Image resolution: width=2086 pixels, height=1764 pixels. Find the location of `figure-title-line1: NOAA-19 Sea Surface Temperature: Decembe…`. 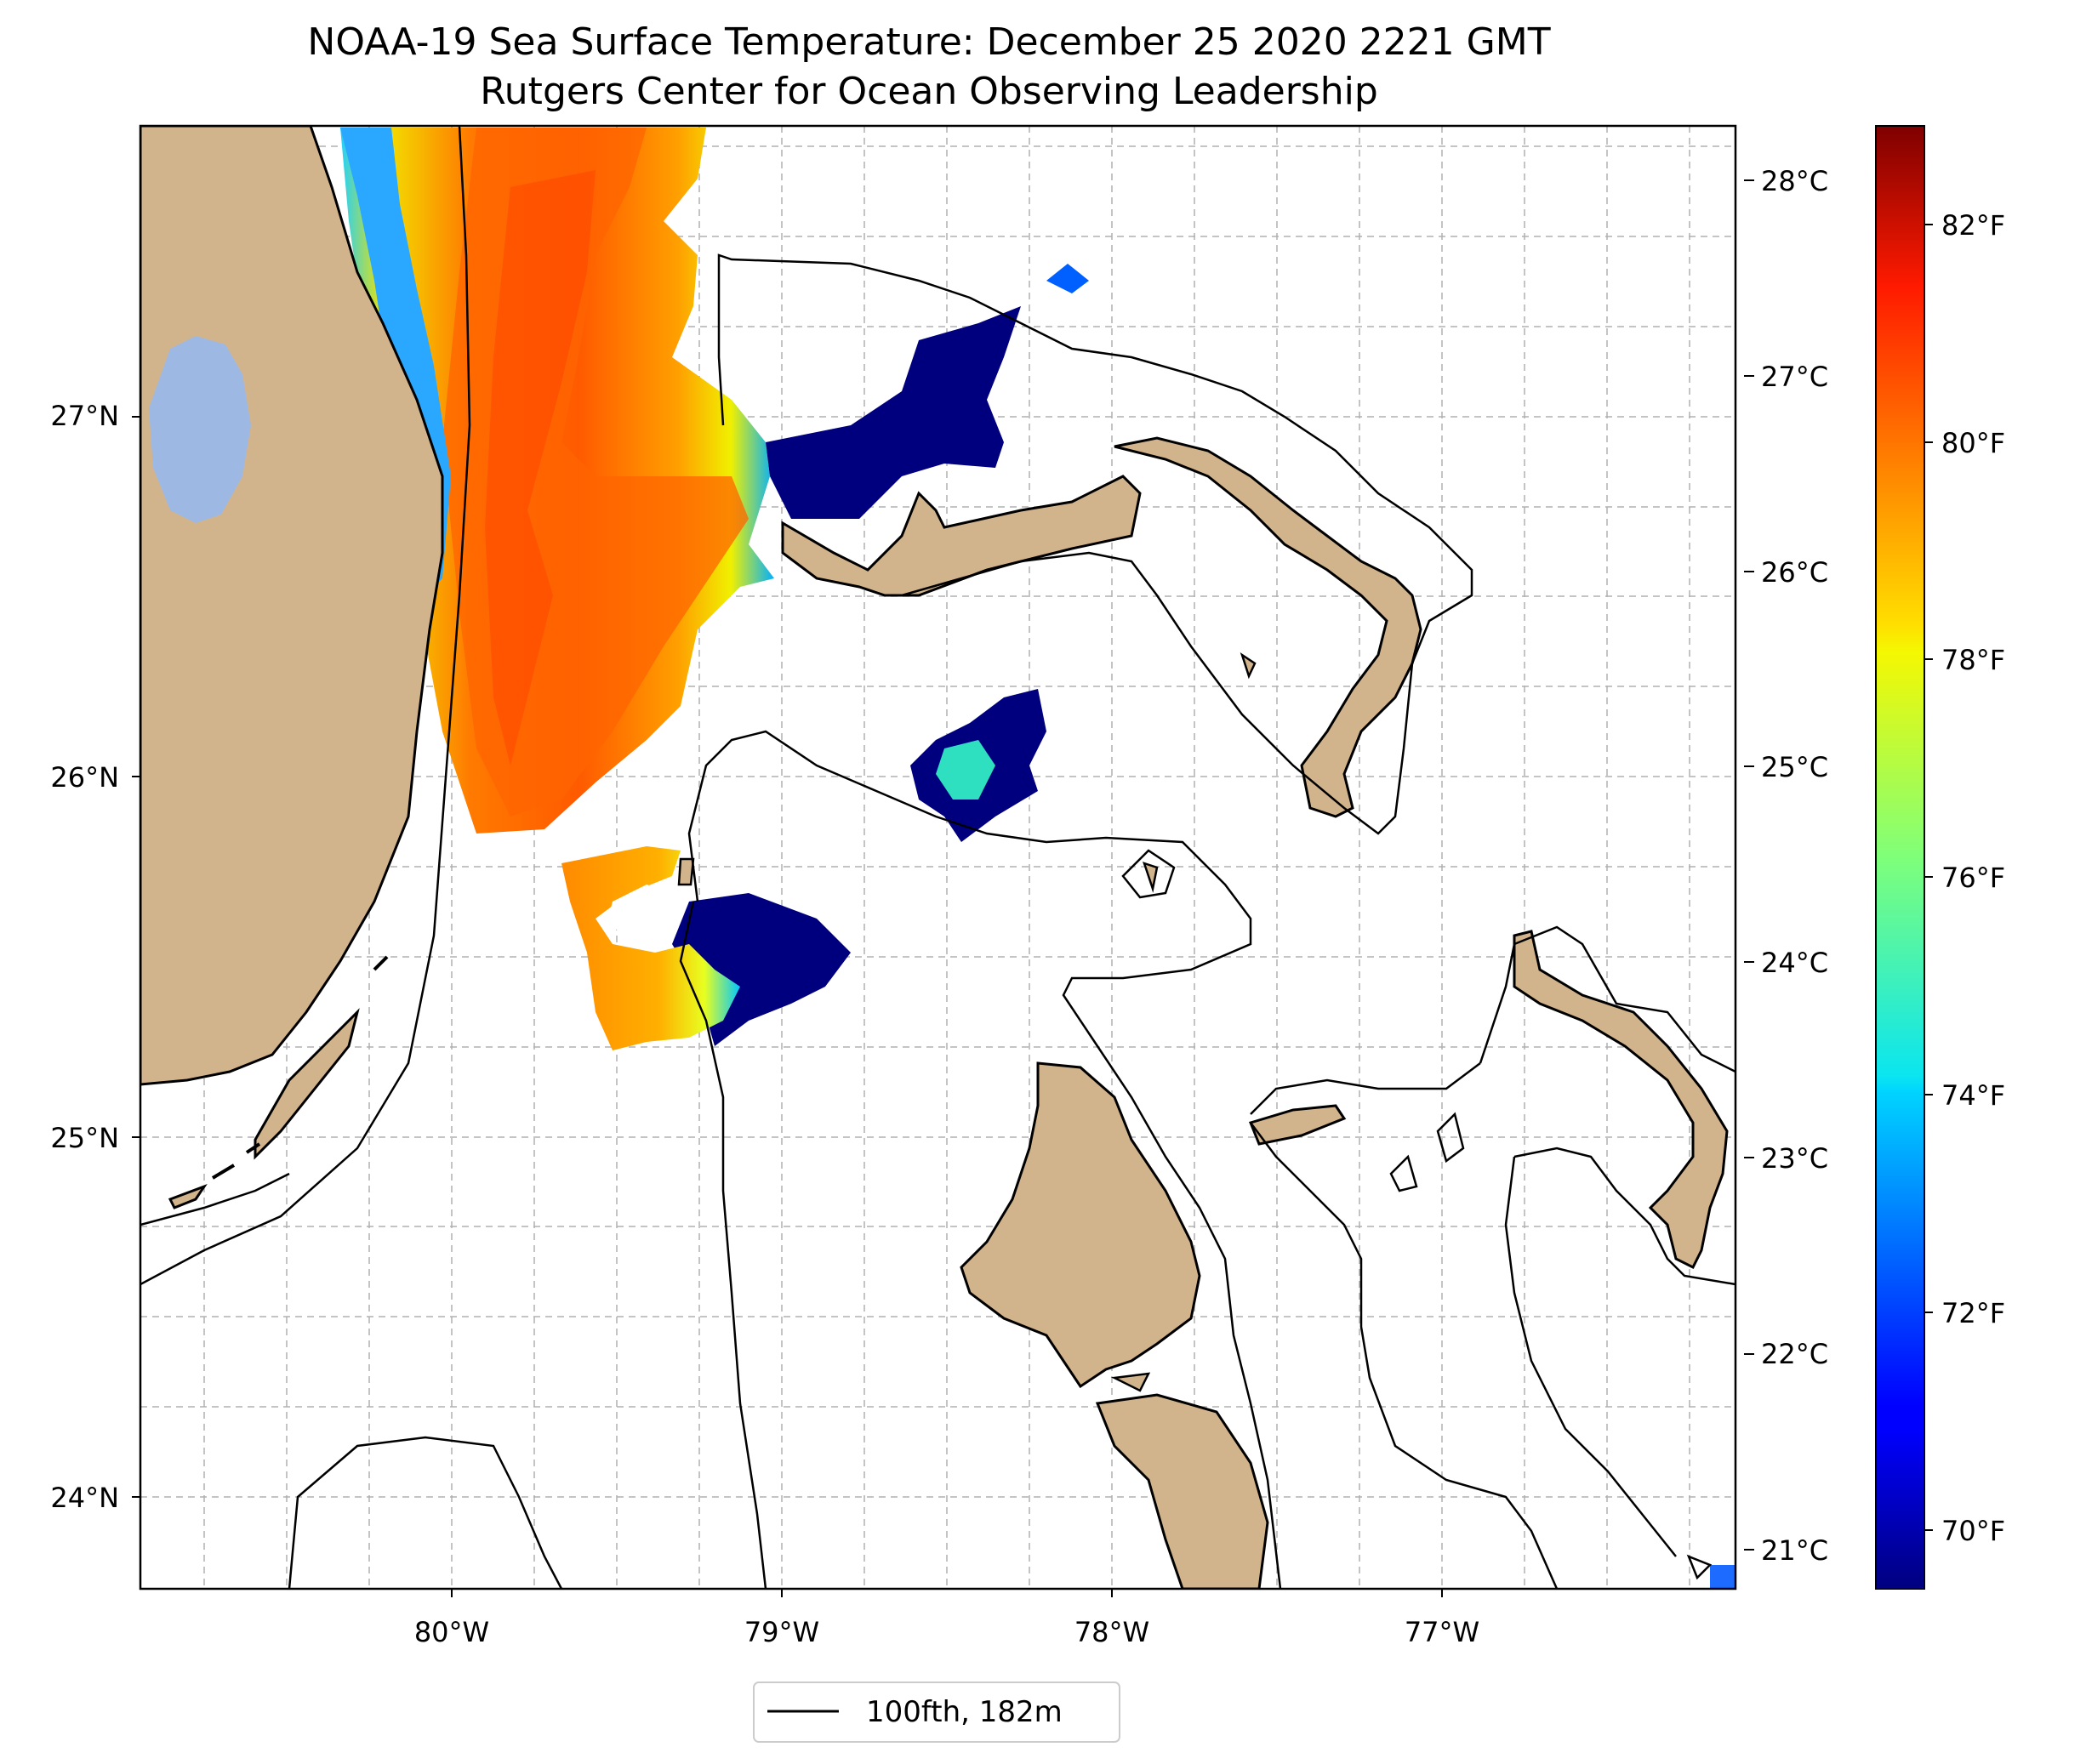

figure-title-line1: NOAA-19 Sea Surface Temperature: Decembe… is located at coordinates (928, 42).